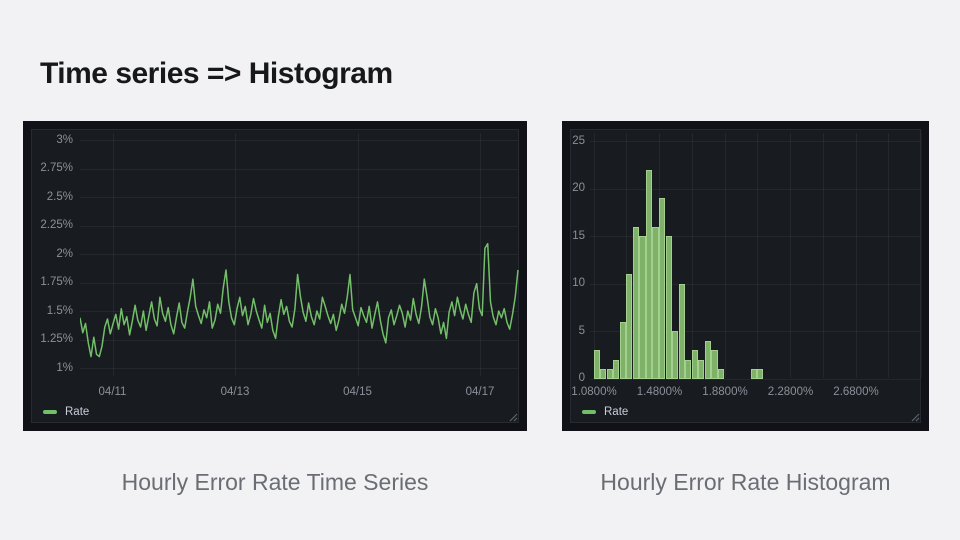  Describe the element at coordinates (64, 367) in the screenshot. I see `y-axis-tick-label: 1%` at that location.